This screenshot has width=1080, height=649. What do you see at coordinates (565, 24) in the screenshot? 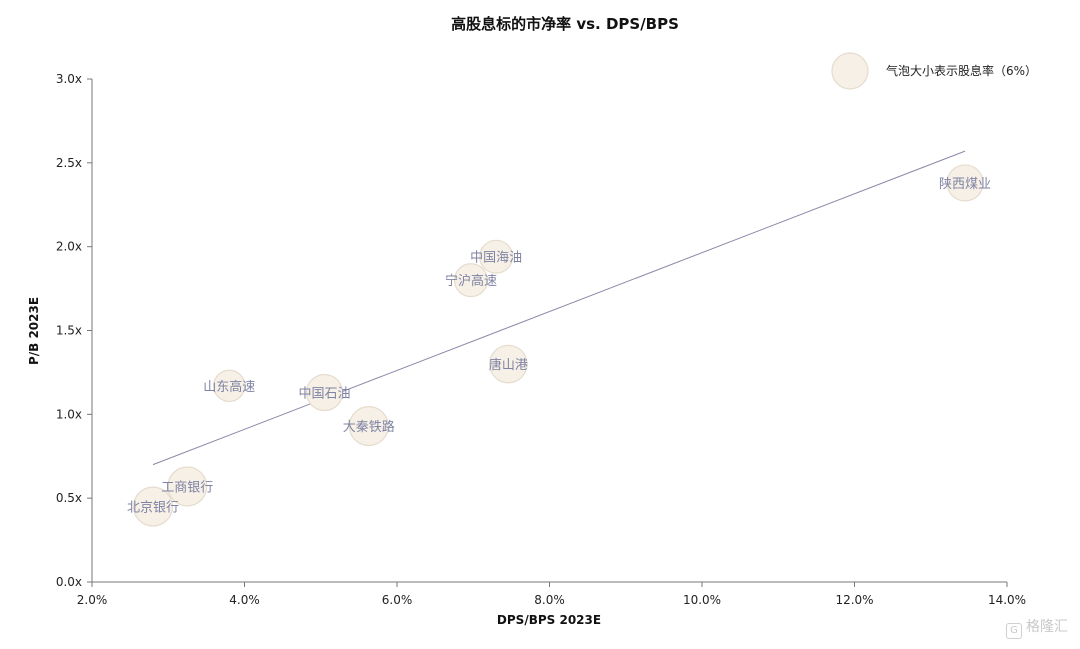
I see `chart-title: 高股息标的市净率 vs. DPS/BPS` at bounding box center [565, 24].